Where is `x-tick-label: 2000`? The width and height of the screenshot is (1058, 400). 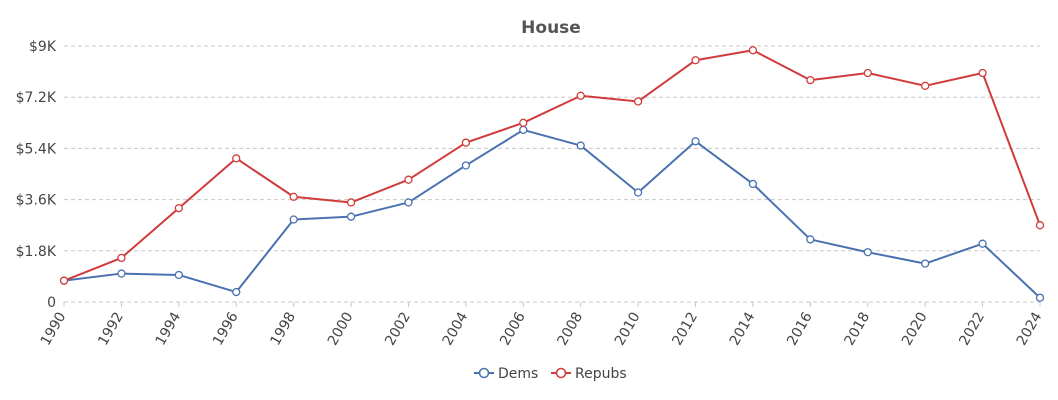 x-tick-label: 2000 is located at coordinates (341, 328).